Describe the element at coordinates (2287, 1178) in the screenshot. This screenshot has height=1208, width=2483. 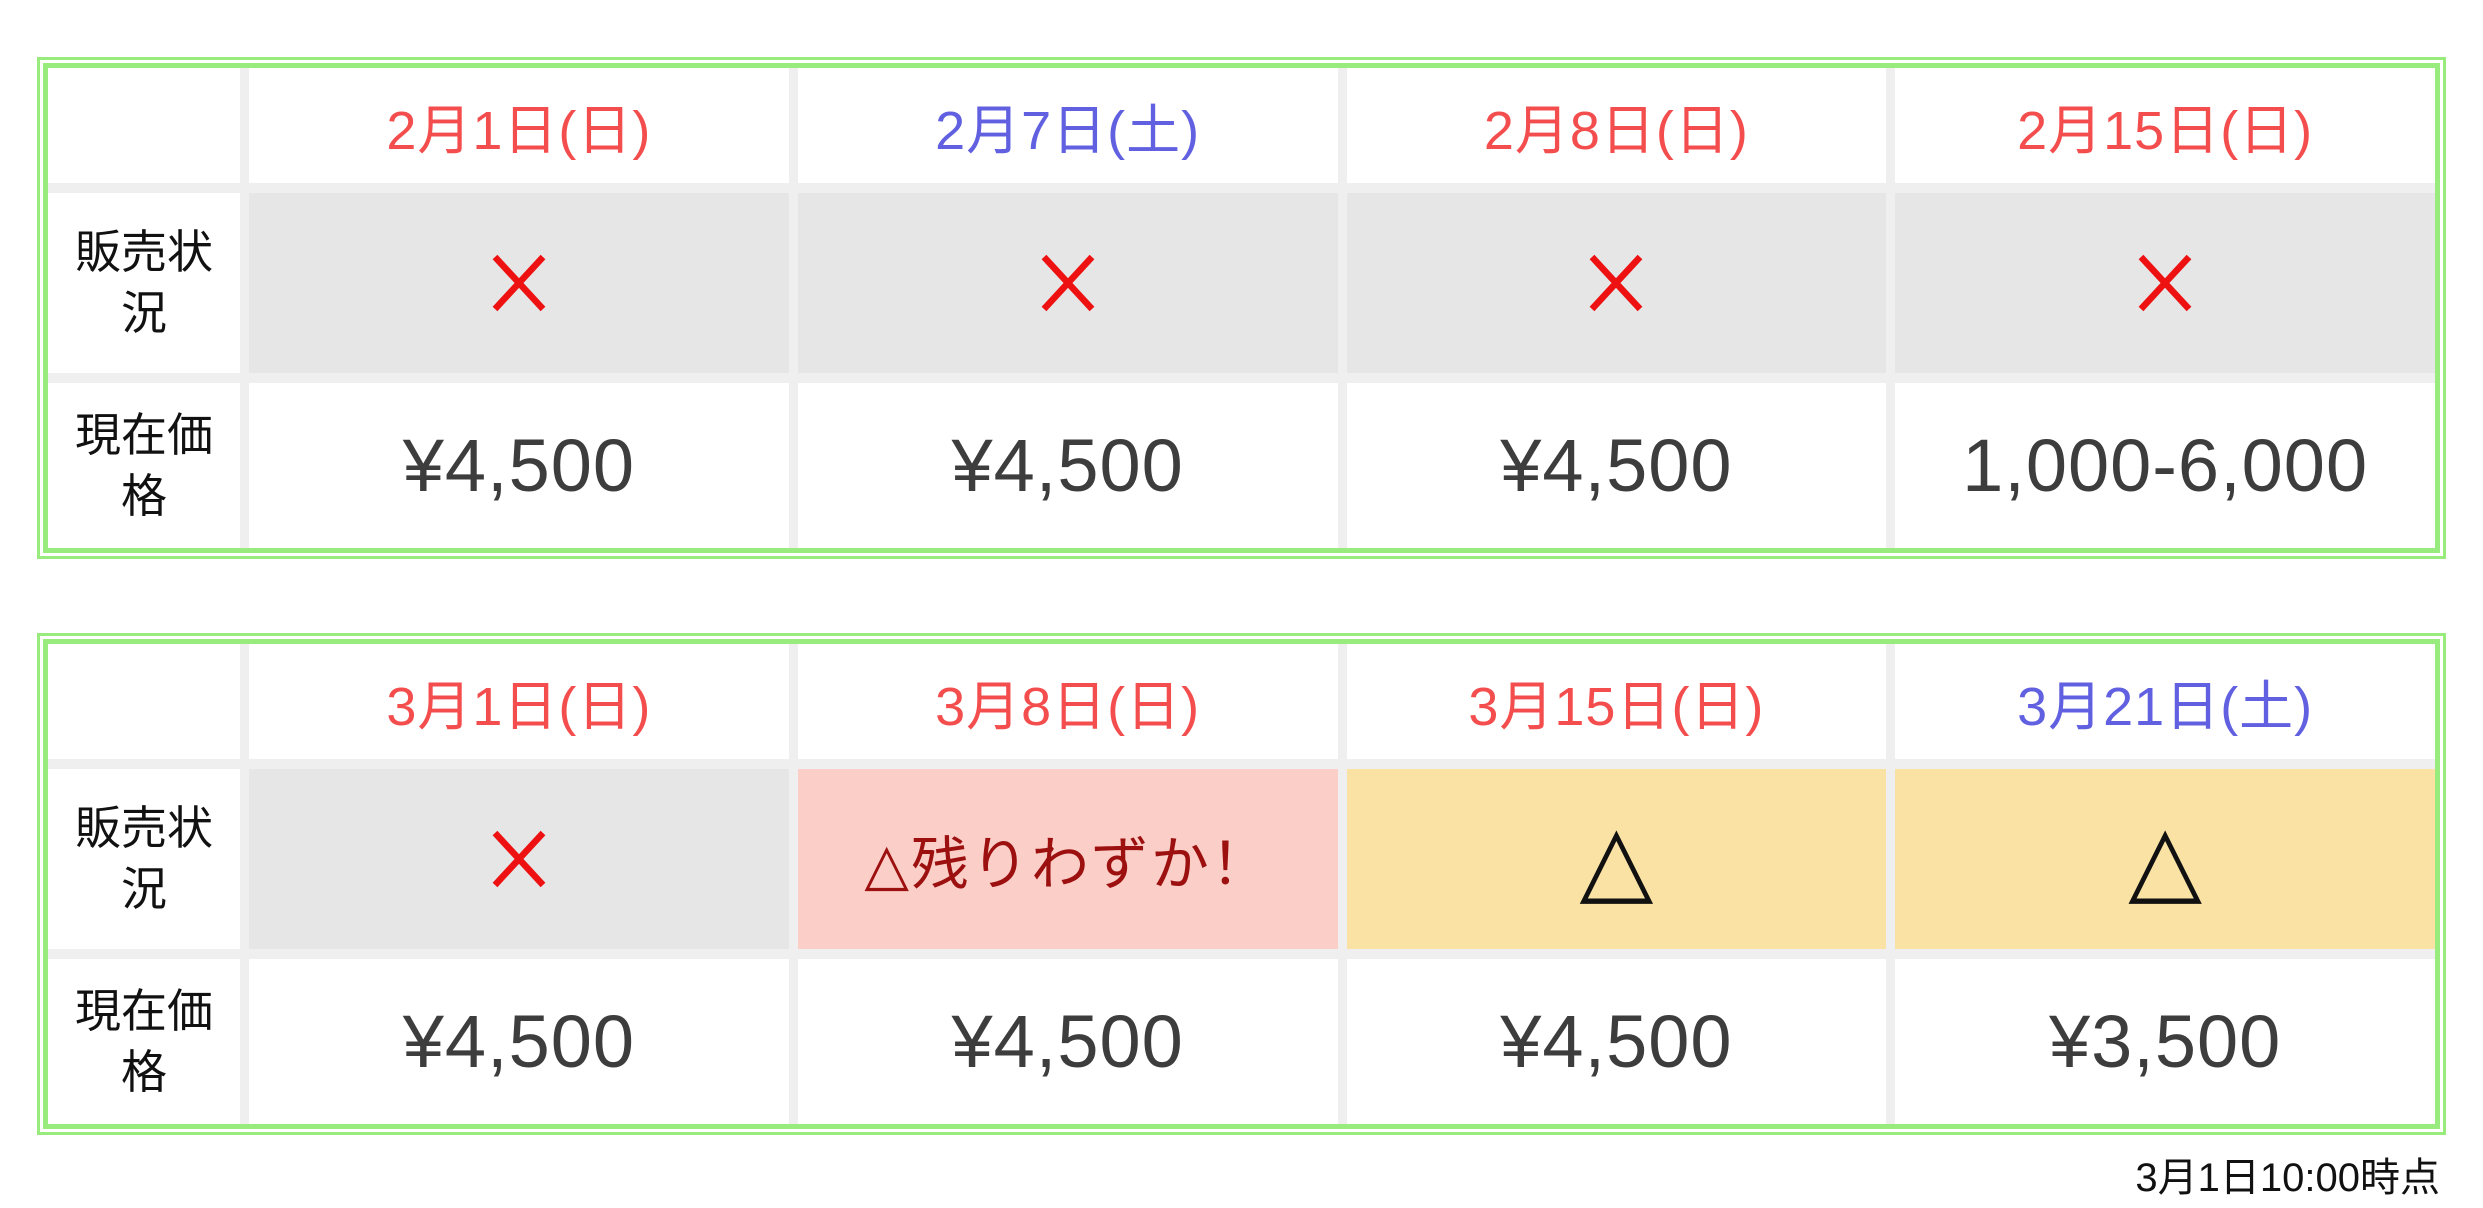
I see `timestamp-note: 3月1日10:00時点` at that location.